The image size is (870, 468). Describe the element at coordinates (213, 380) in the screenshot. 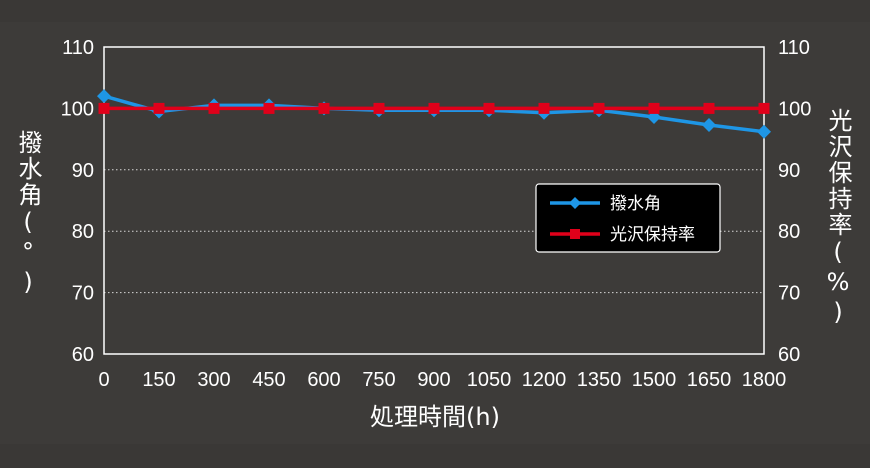

I see `x-tick-label: 300` at that location.